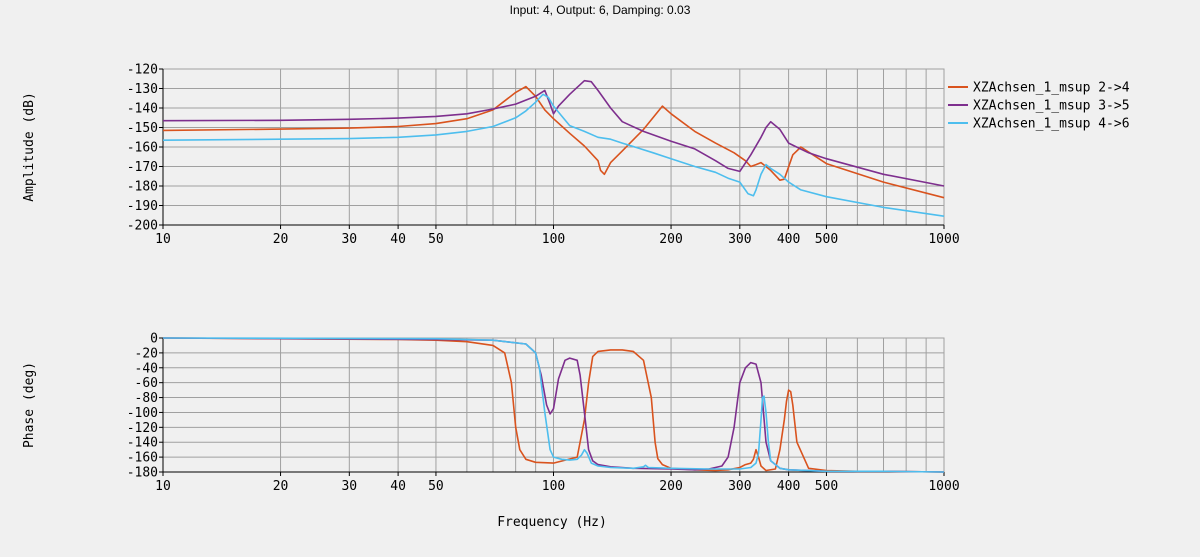 The width and height of the screenshot is (1200, 557). Describe the element at coordinates (142, 128) in the screenshot. I see `amplitude-y-tick-label: -150` at that location.